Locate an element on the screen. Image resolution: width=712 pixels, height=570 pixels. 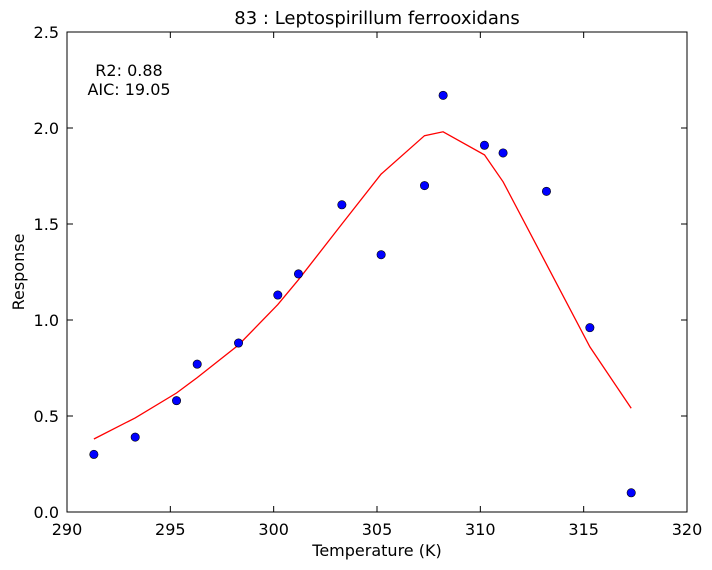
y-tick-label: 0.5 is located at coordinates (46, 416).